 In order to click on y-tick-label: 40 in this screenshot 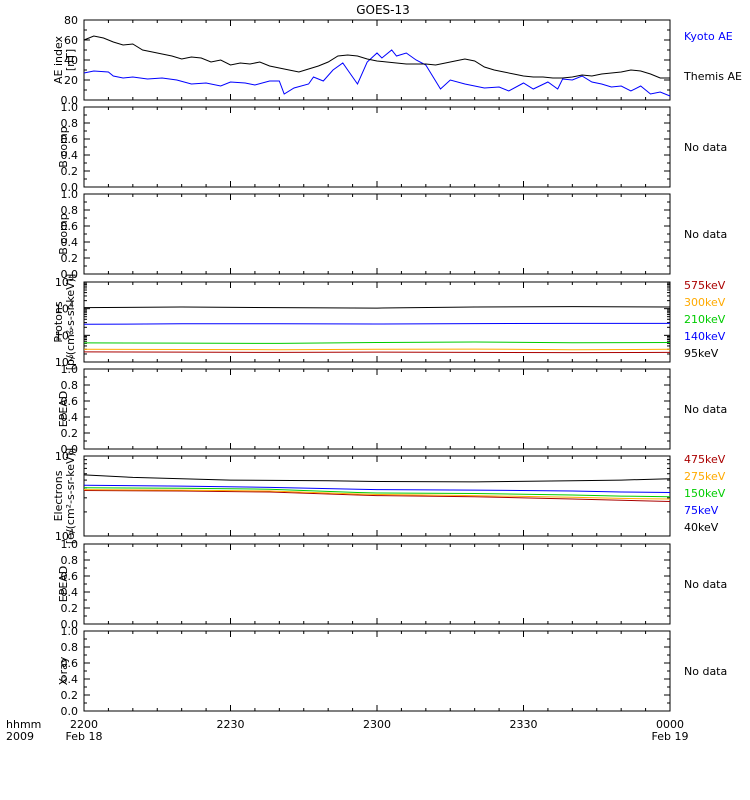, I will do `click(71, 60)`.